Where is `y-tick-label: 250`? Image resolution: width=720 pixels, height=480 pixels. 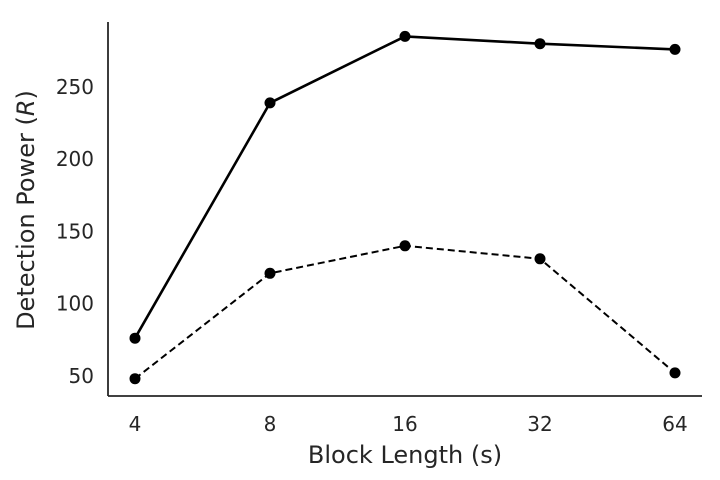 y-tick-label: 250 is located at coordinates (75, 87).